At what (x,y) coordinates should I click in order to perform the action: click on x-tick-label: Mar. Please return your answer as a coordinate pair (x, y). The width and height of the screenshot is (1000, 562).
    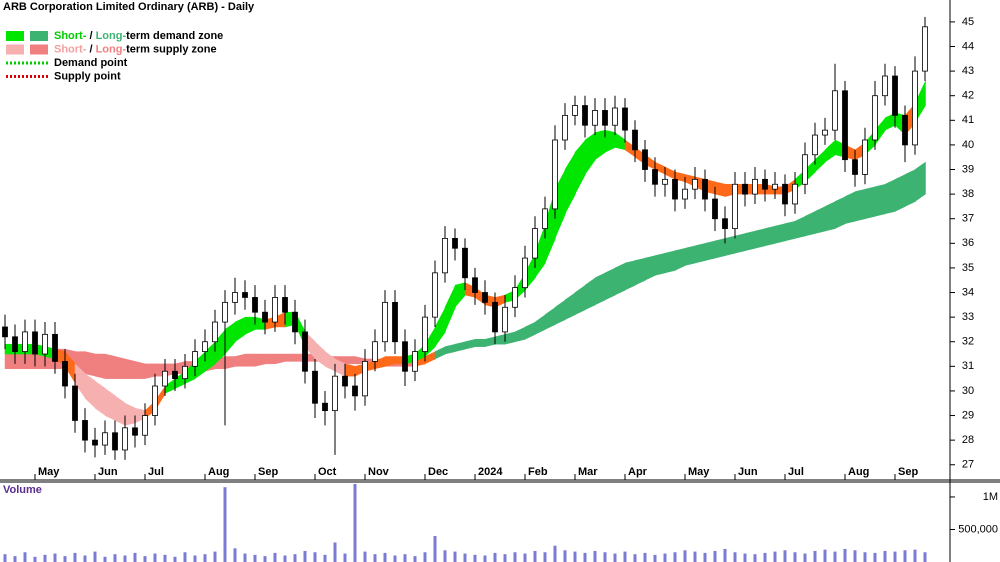
    Looking at the image, I should click on (588, 472).